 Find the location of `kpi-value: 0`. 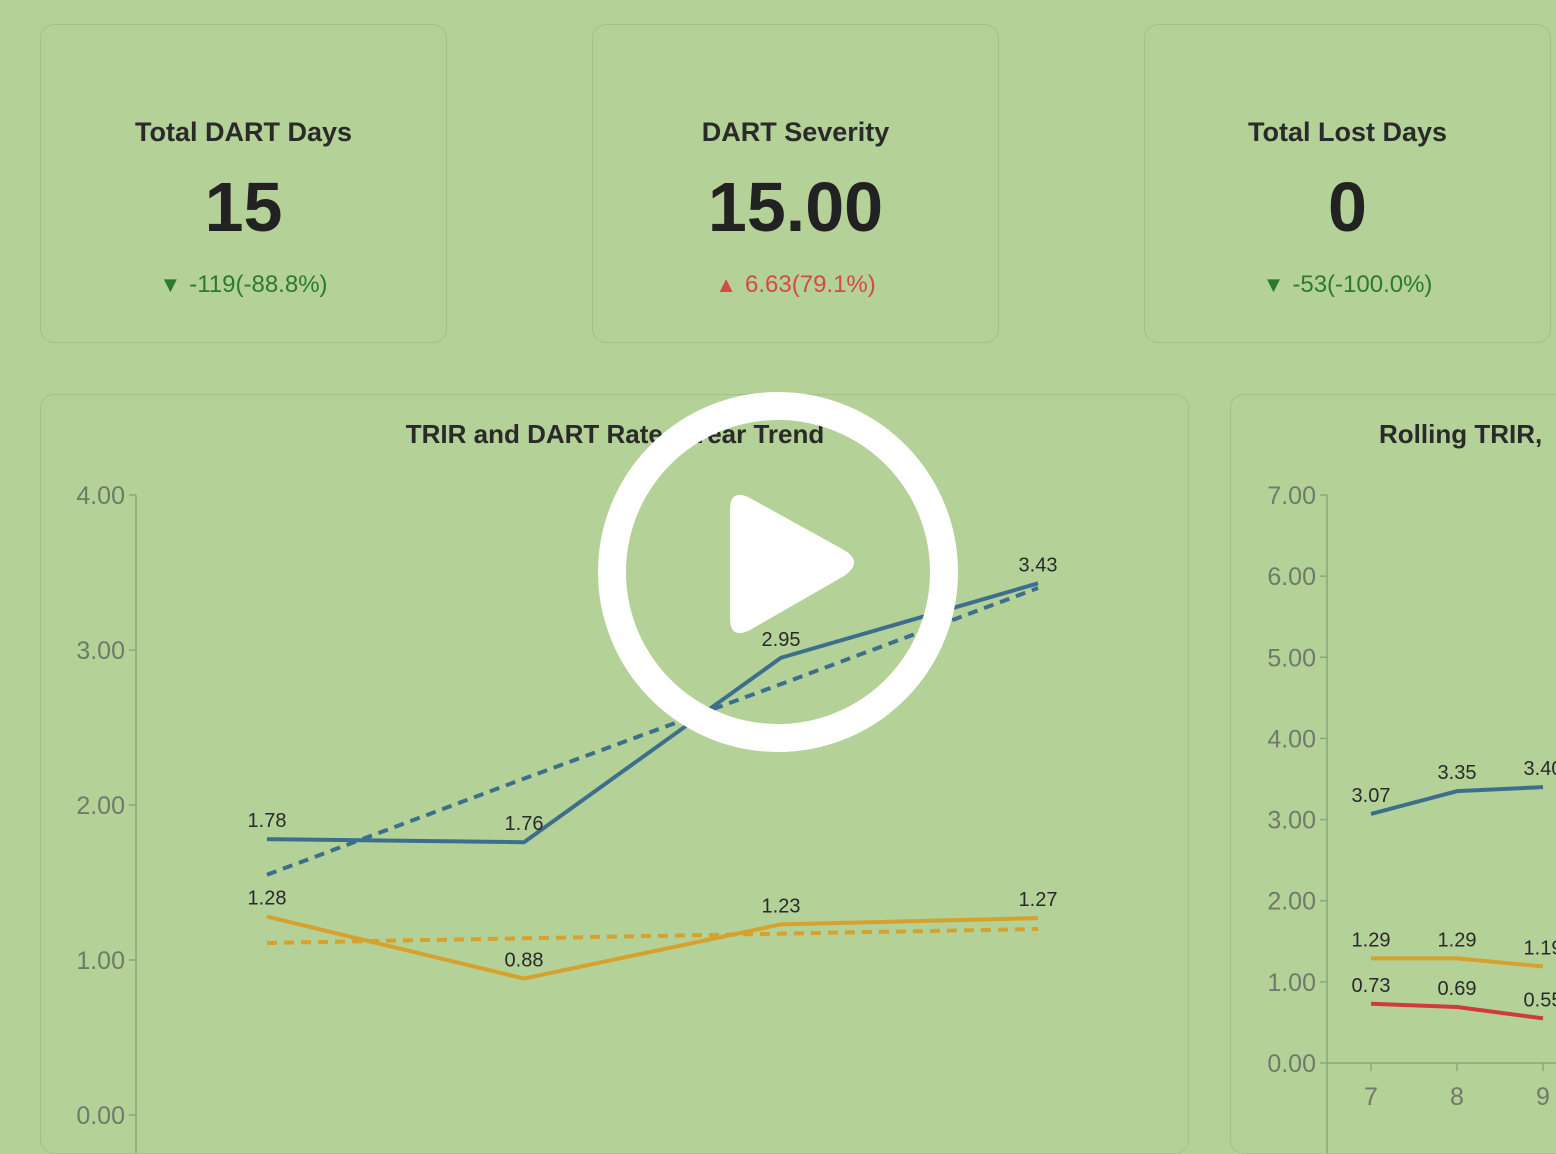

kpi-value: 0 is located at coordinates (1347, 207).